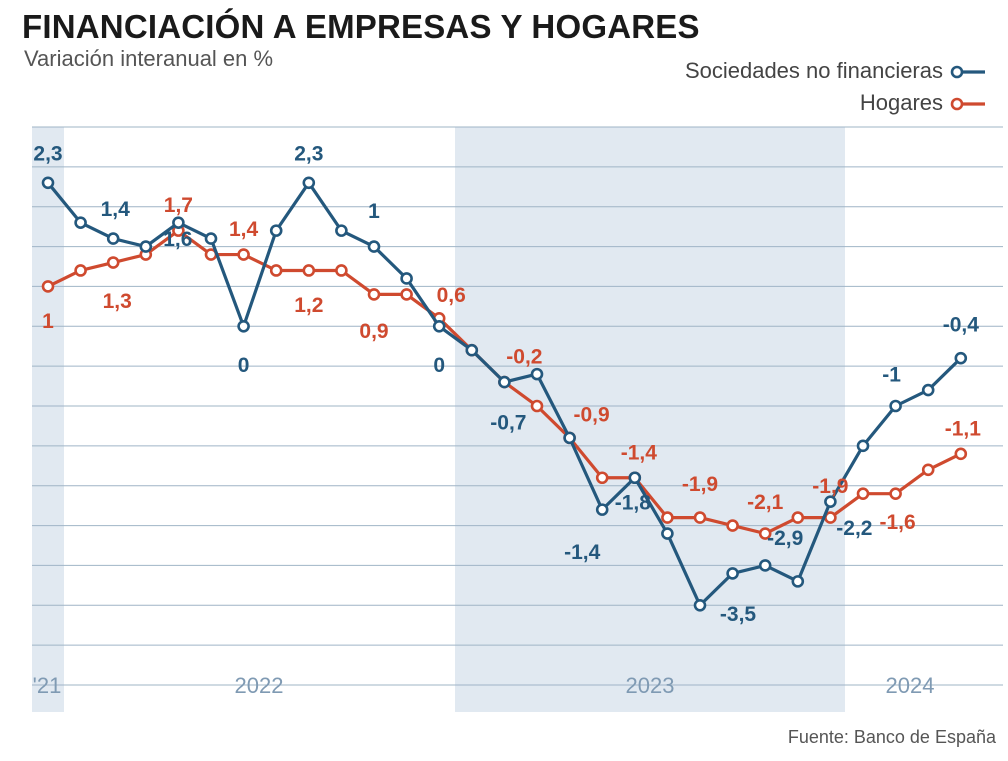 This screenshot has width=1008, height=761. Describe the element at coordinates (48, 419) in the screenshot. I see `shaded-band-2021` at that location.